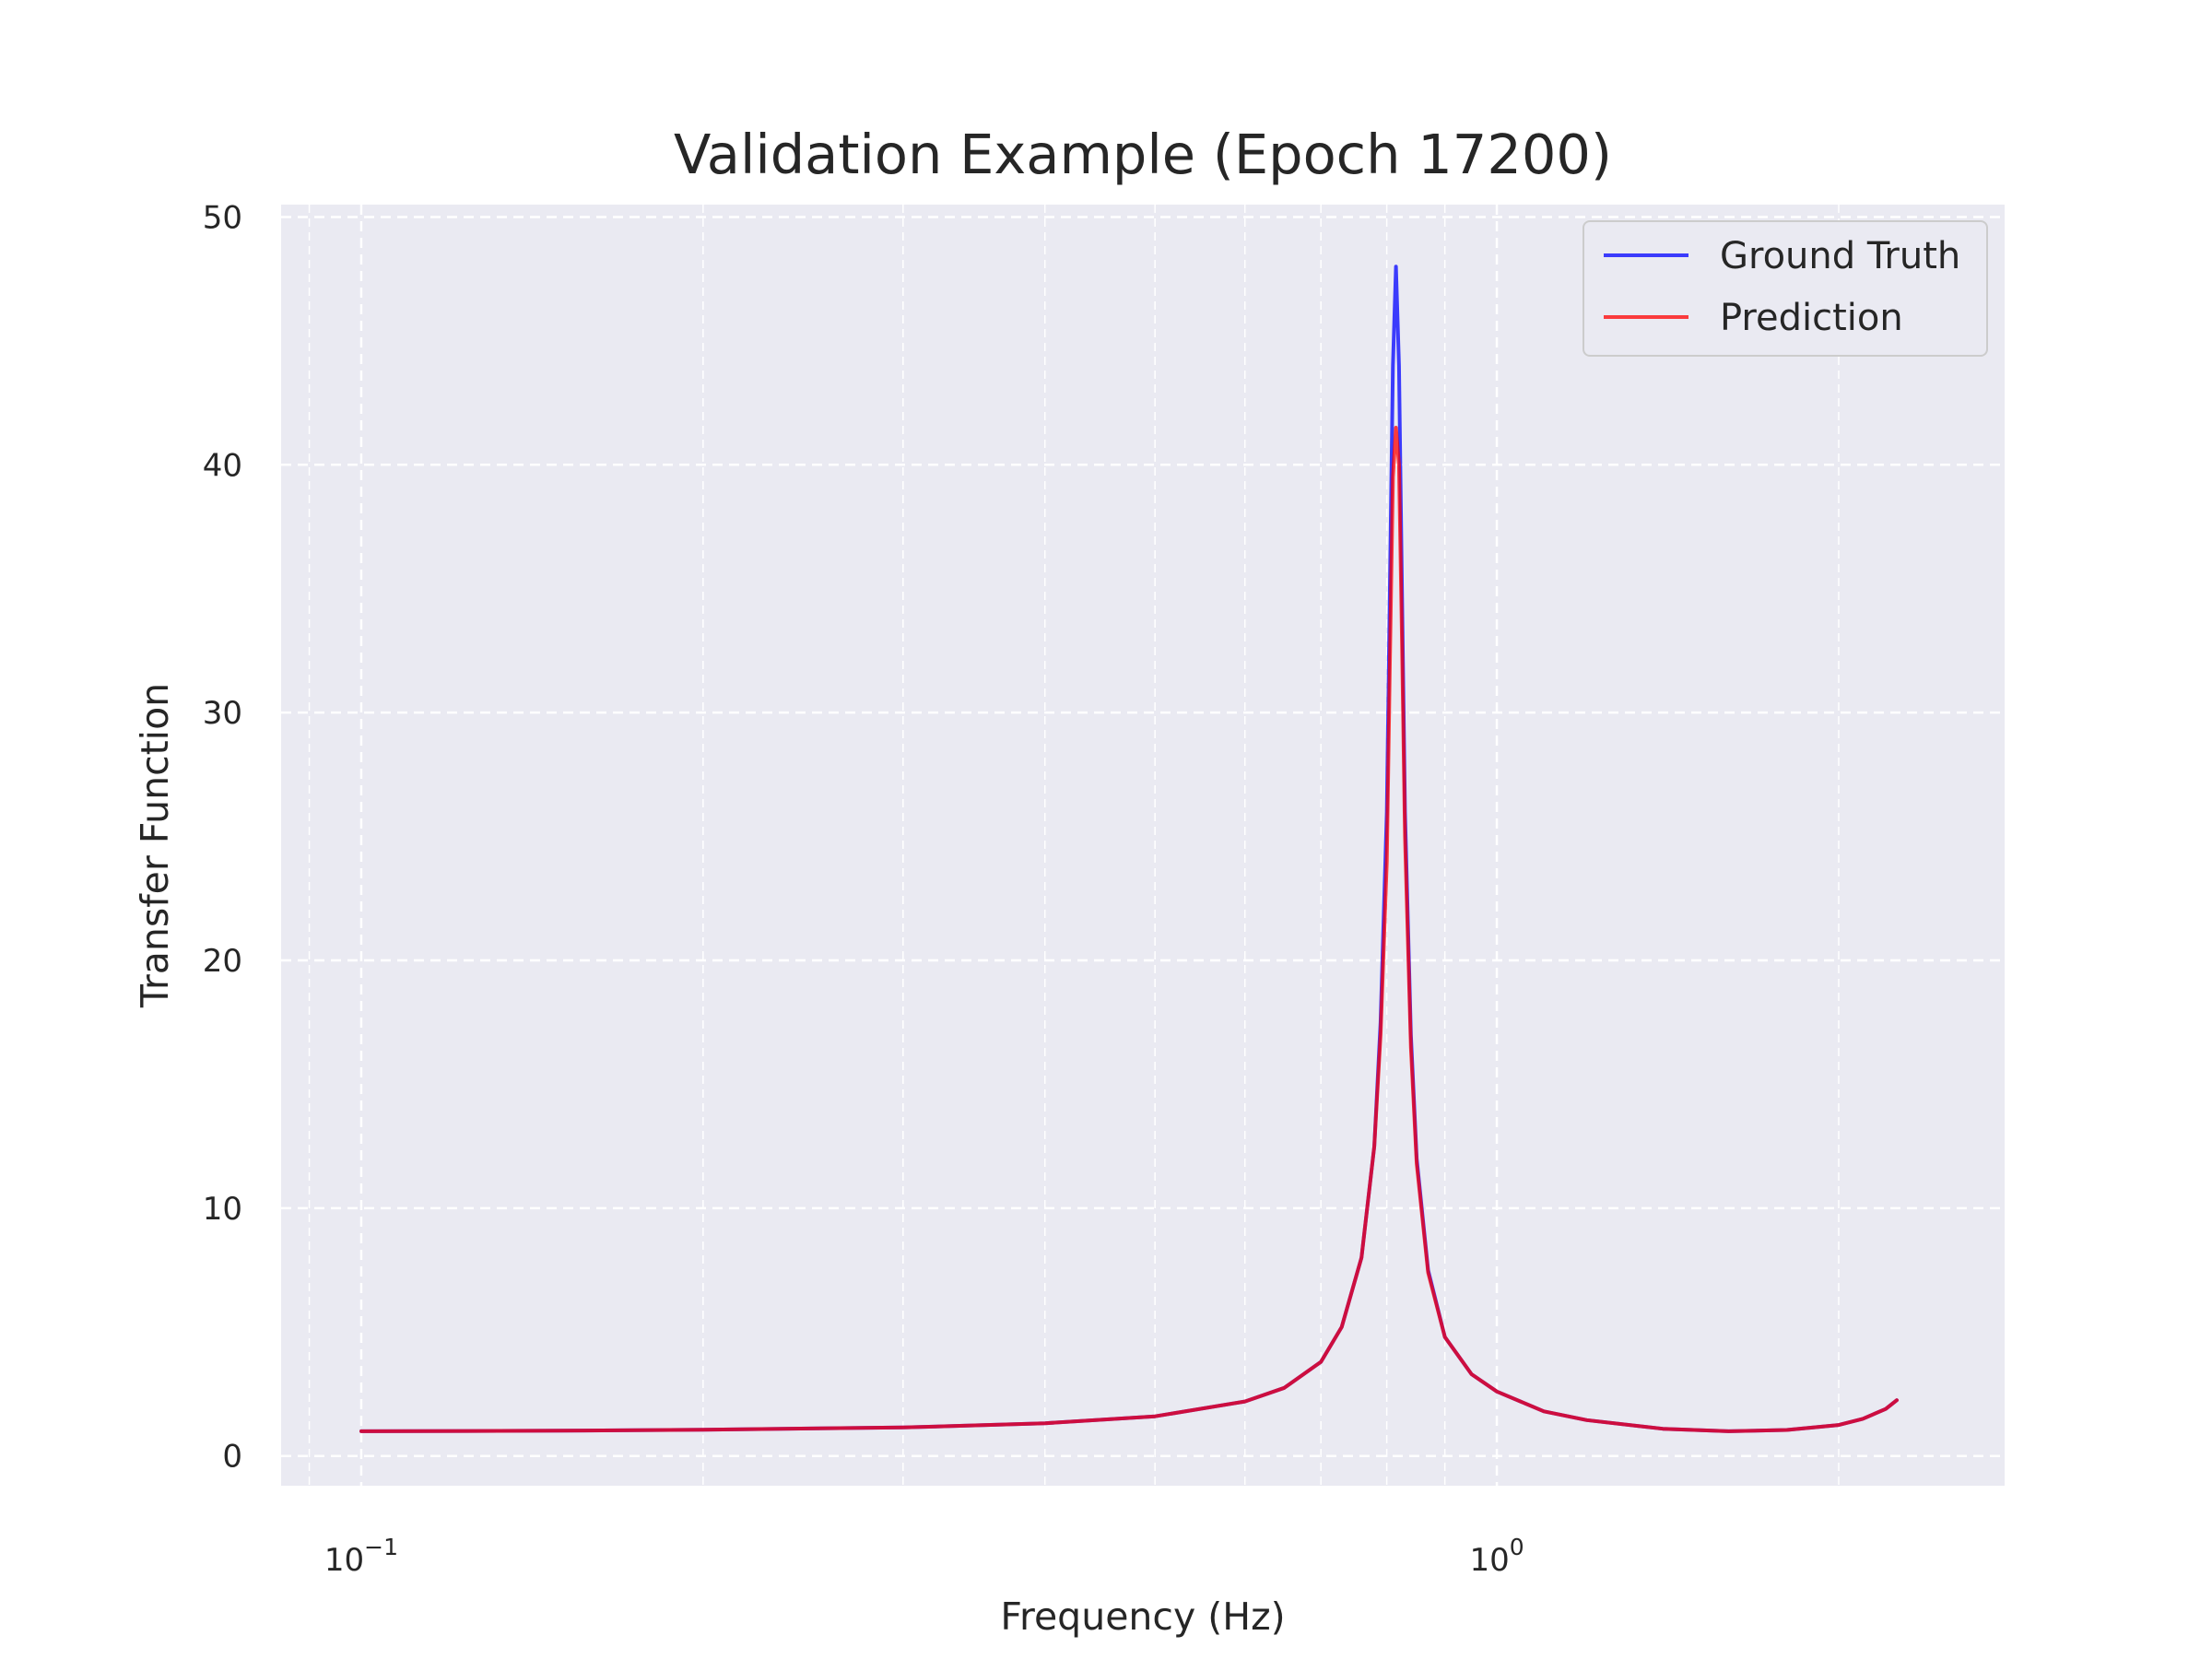 The image size is (2212, 1659). What do you see at coordinates (222, 217) in the screenshot?
I see `y-tick-label: 50` at bounding box center [222, 217].